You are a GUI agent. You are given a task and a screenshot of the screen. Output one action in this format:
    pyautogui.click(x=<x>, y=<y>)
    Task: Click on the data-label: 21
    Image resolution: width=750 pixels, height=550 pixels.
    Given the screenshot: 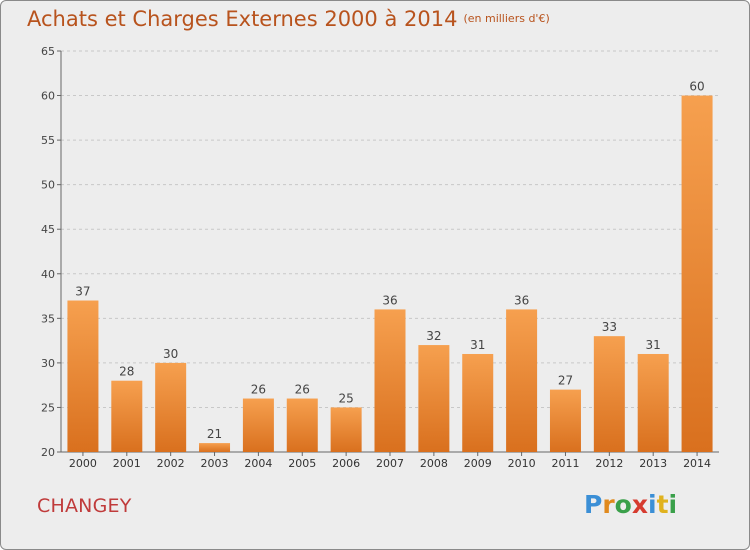 What is the action you would take?
    pyautogui.click(x=214, y=434)
    